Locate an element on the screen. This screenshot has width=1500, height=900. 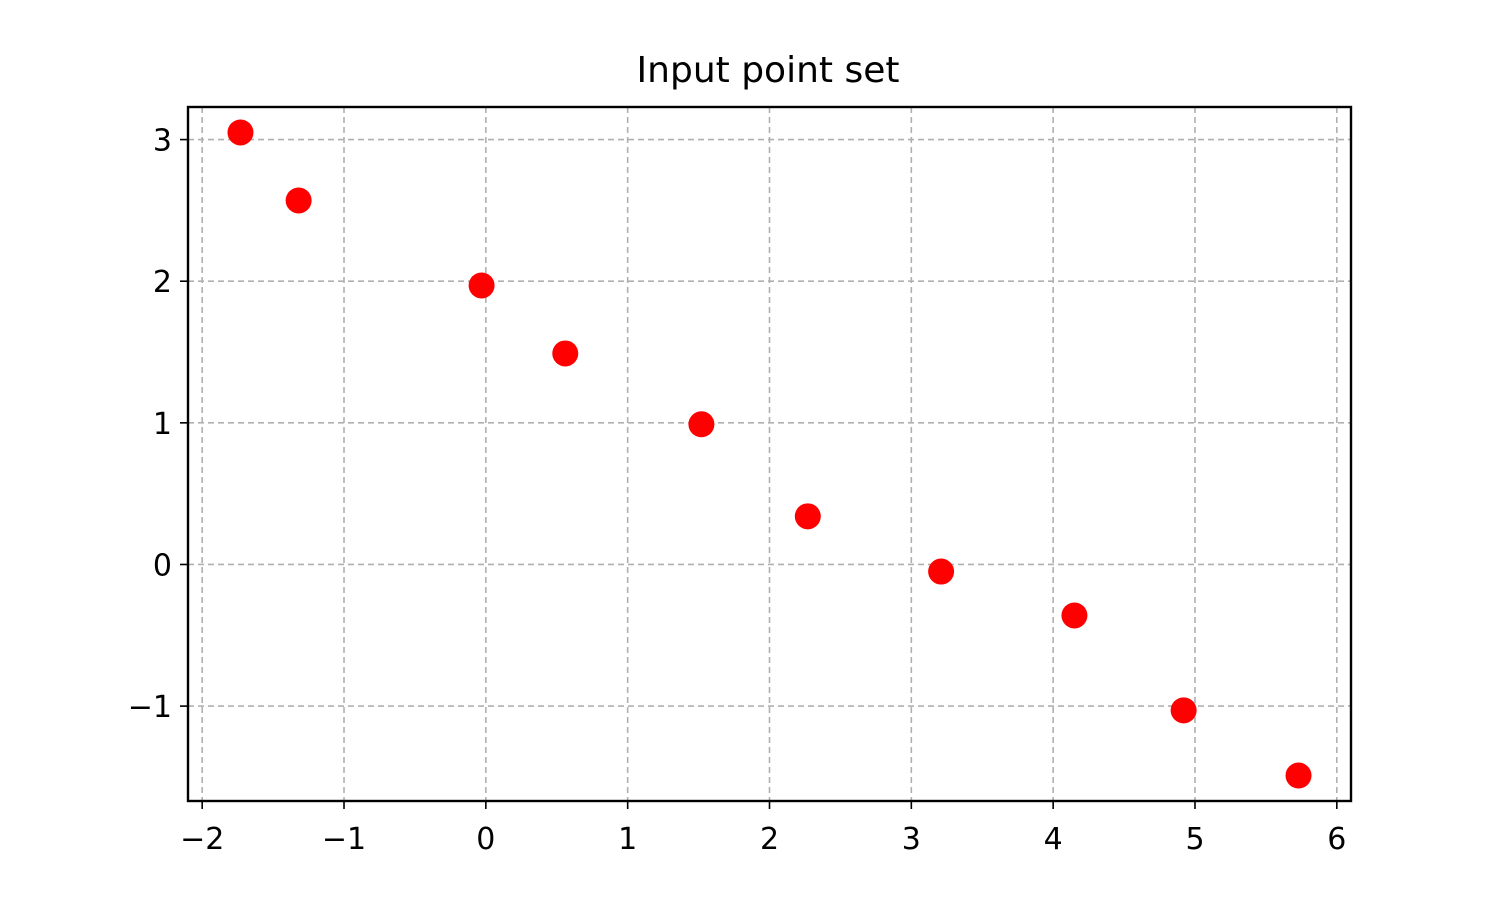
x-tick-label: 4 is located at coordinates (1053, 839).